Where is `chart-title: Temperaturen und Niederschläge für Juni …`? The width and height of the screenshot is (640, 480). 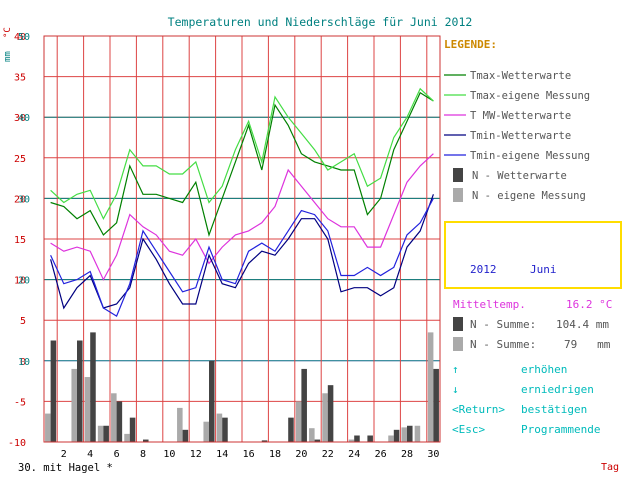 chart-title: Temperaturen und Niederschläge für Juni … is located at coordinates (320, 22).